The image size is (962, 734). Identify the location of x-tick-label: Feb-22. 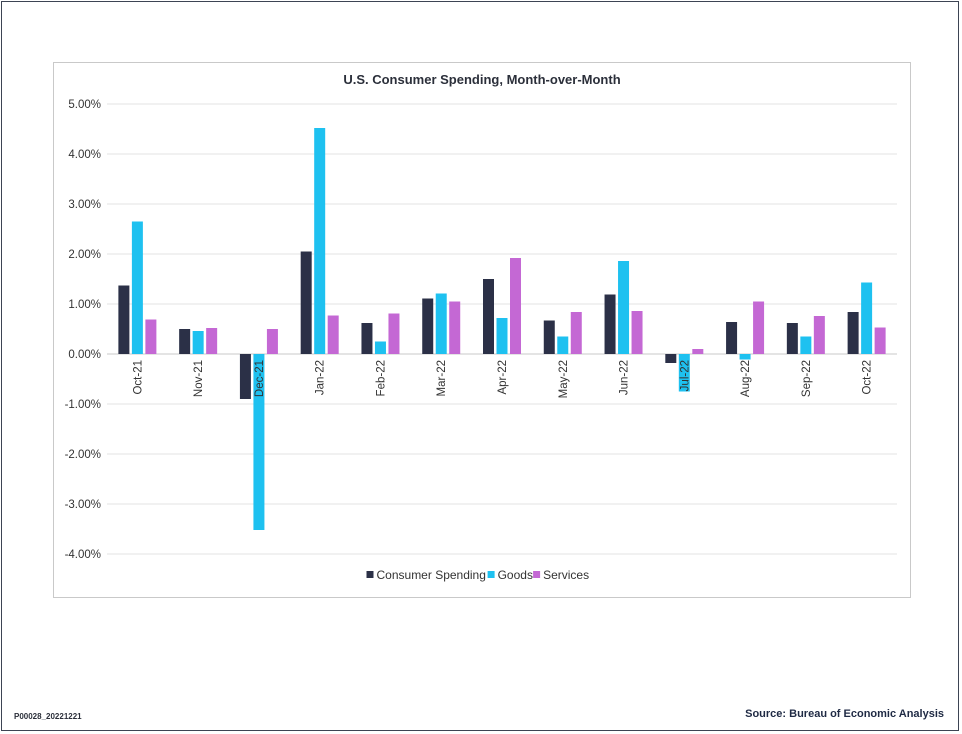
(381, 378).